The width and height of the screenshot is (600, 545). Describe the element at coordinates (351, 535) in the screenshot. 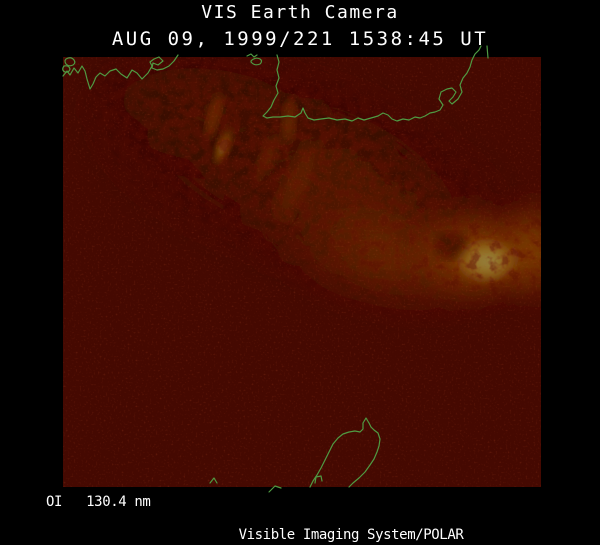

I see `credit-line-instrument: Visible Imaging System/POLAR` at that location.